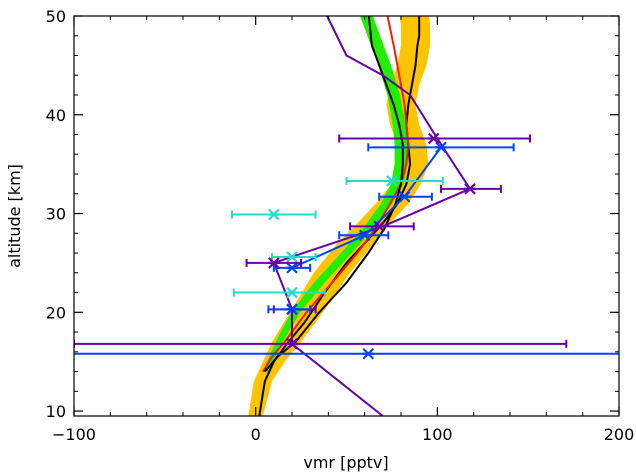 The width and height of the screenshot is (636, 473). What do you see at coordinates (345, 462) in the screenshot?
I see `x-axis-title: vmr [pptv]` at bounding box center [345, 462].